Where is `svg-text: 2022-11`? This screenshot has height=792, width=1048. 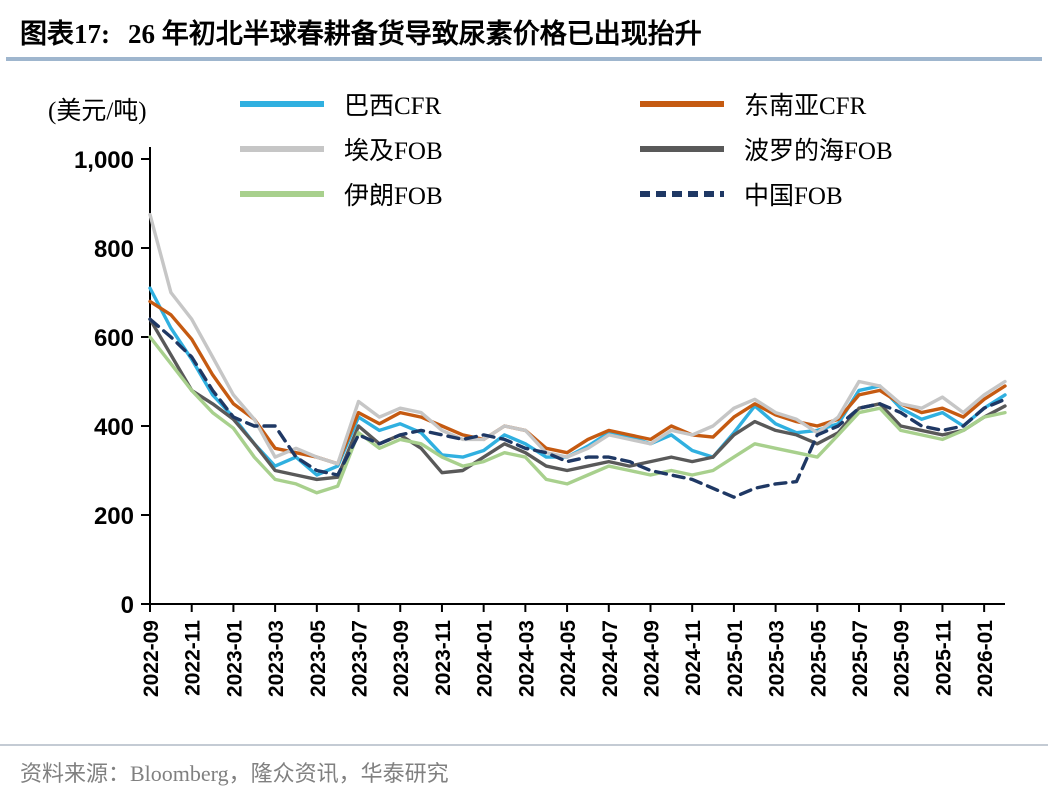 svg-text: 2022-11 is located at coordinates (193, 658).